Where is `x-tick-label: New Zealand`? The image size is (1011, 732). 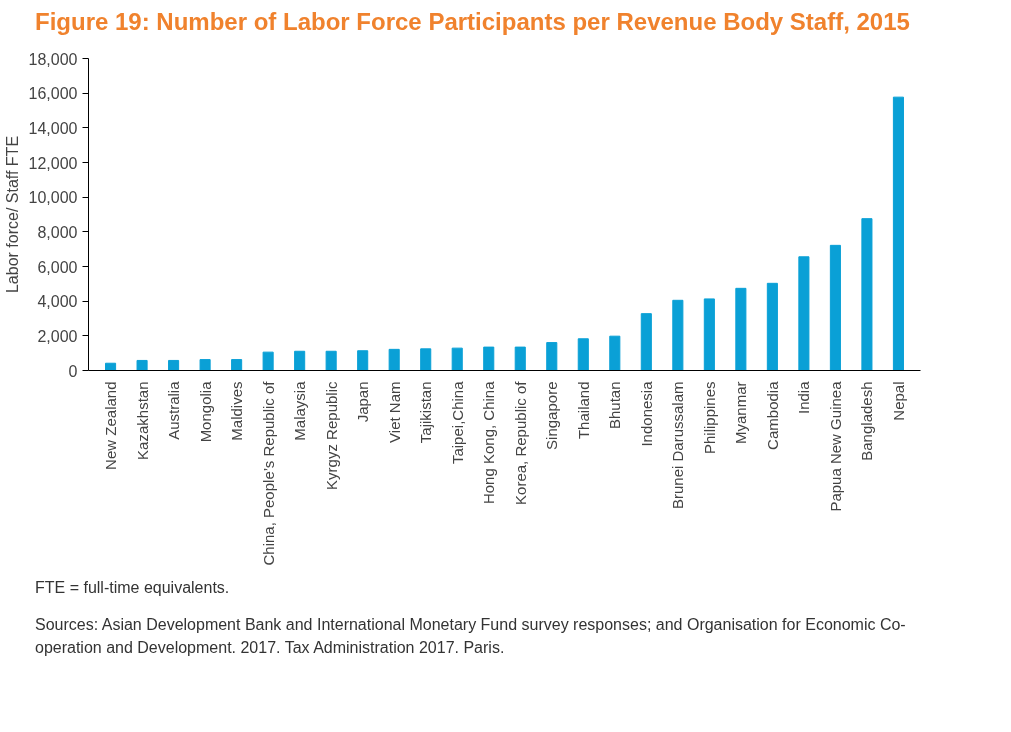
x-tick-label: New Zealand is located at coordinates (111, 426).